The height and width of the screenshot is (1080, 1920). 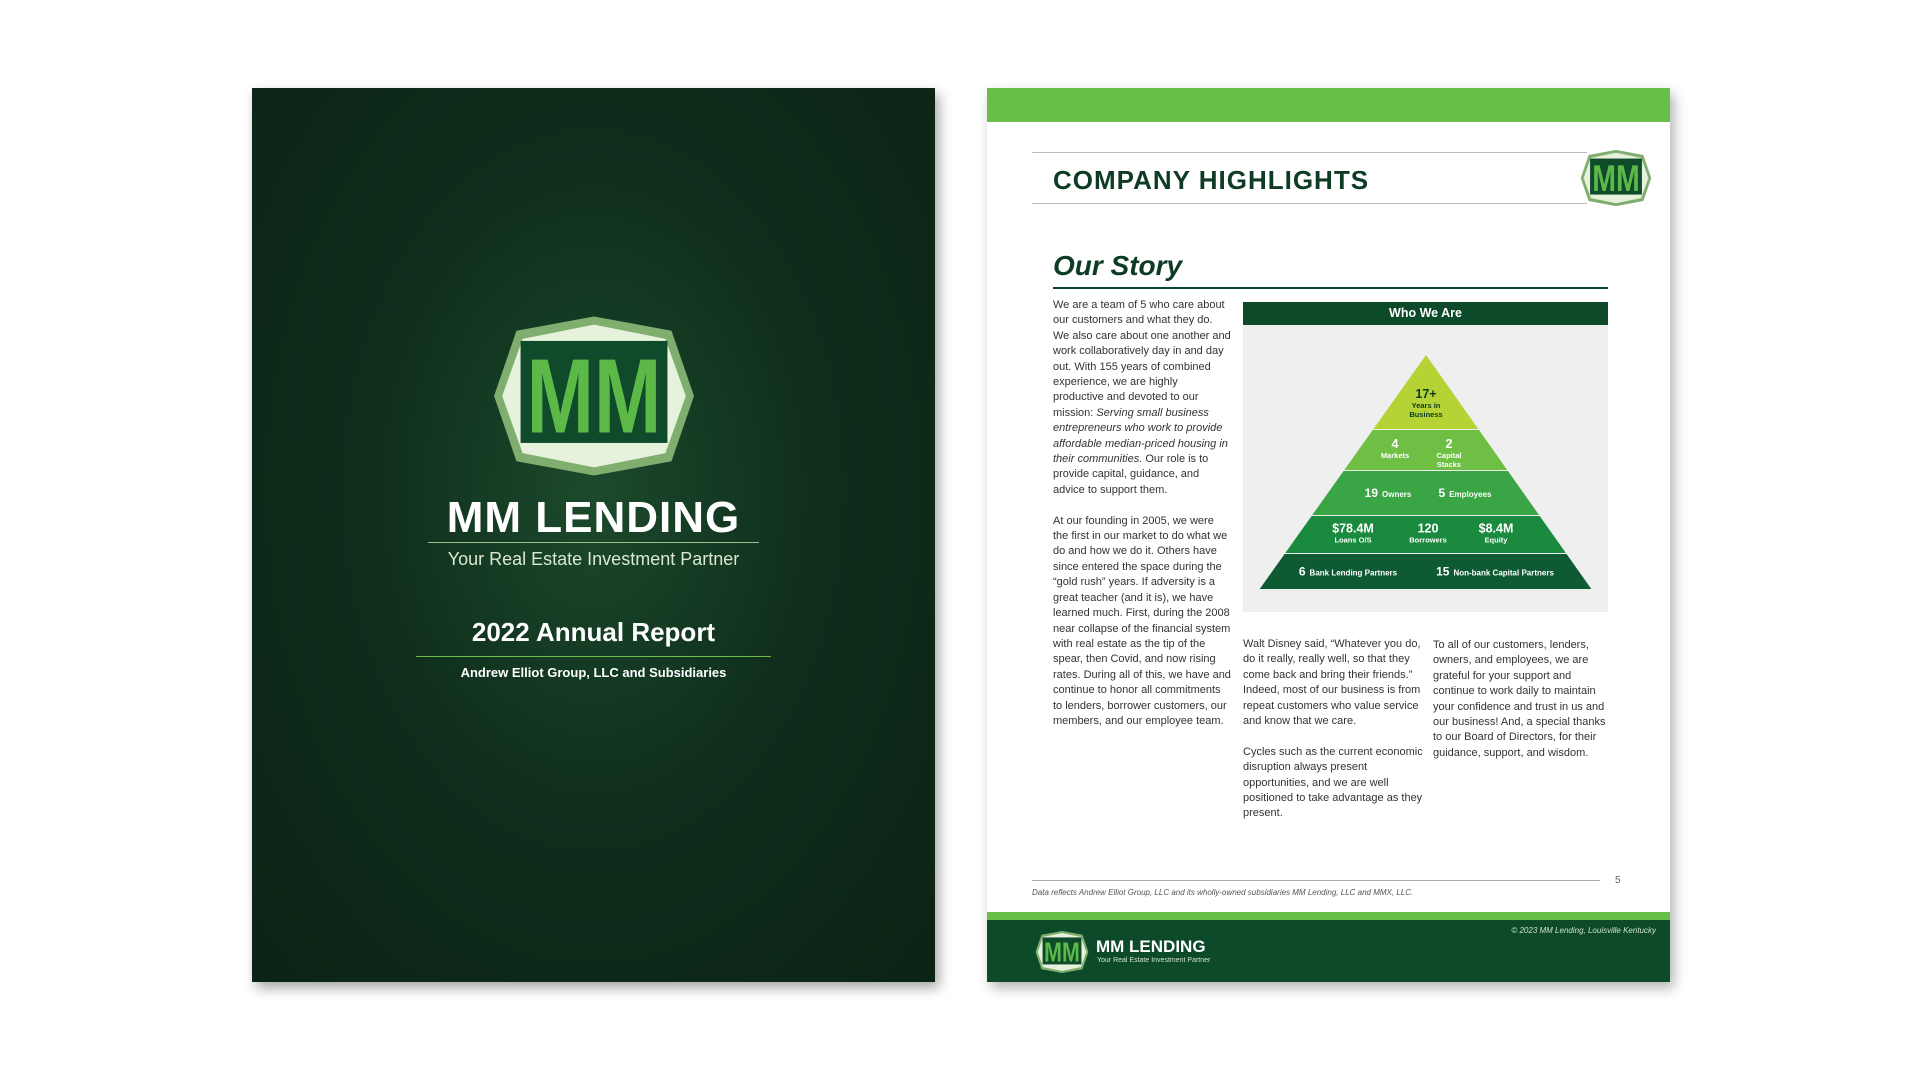 What do you see at coordinates (1583, 930) in the screenshot?
I see `copyright: © 2023 MM Lending, Louisville Kentucky` at bounding box center [1583, 930].